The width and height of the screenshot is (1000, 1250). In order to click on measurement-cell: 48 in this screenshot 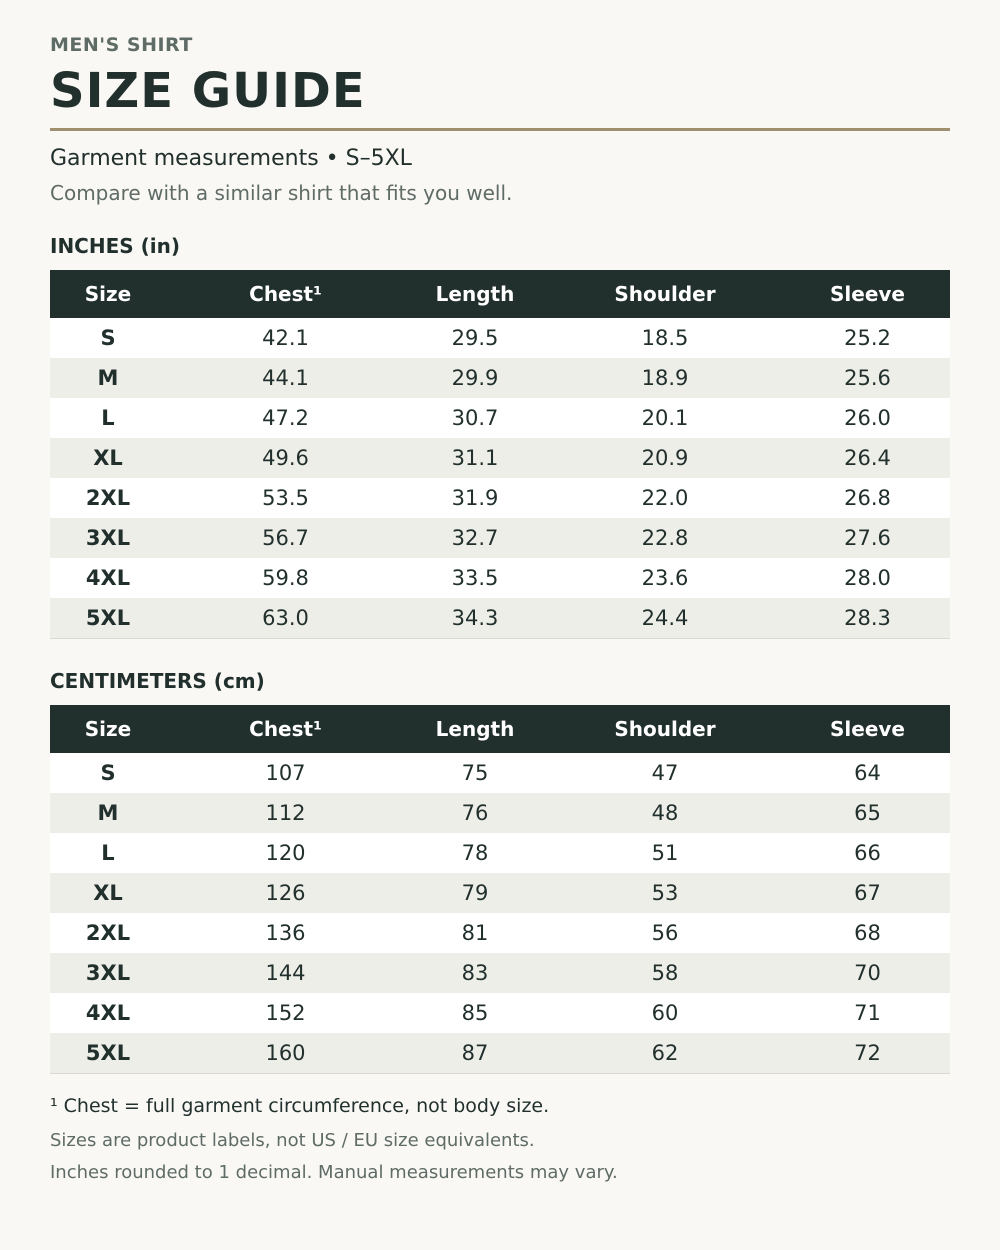, I will do `click(665, 813)`.